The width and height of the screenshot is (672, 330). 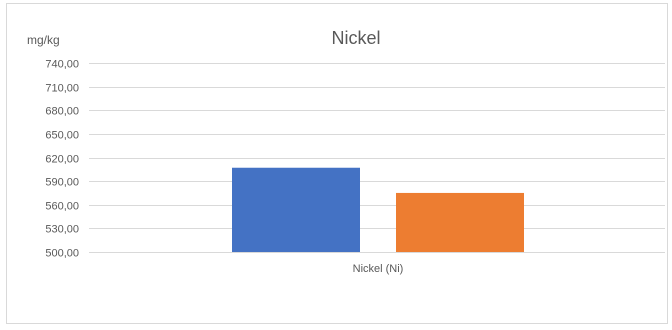 What do you see at coordinates (62, 65) in the screenshot?
I see `y-tick-label: 740,00` at bounding box center [62, 65].